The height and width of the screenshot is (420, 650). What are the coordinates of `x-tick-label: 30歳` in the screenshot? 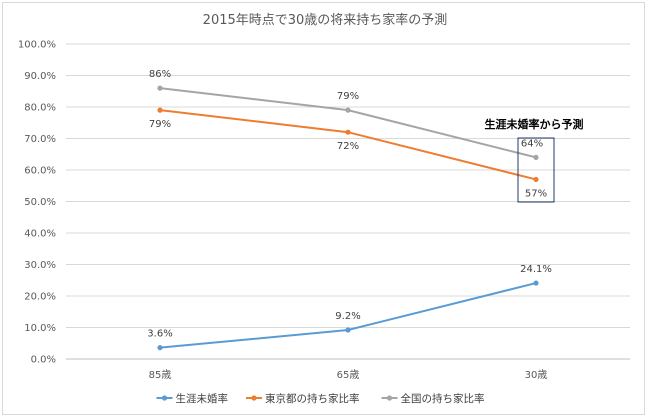 It's located at (536, 375).